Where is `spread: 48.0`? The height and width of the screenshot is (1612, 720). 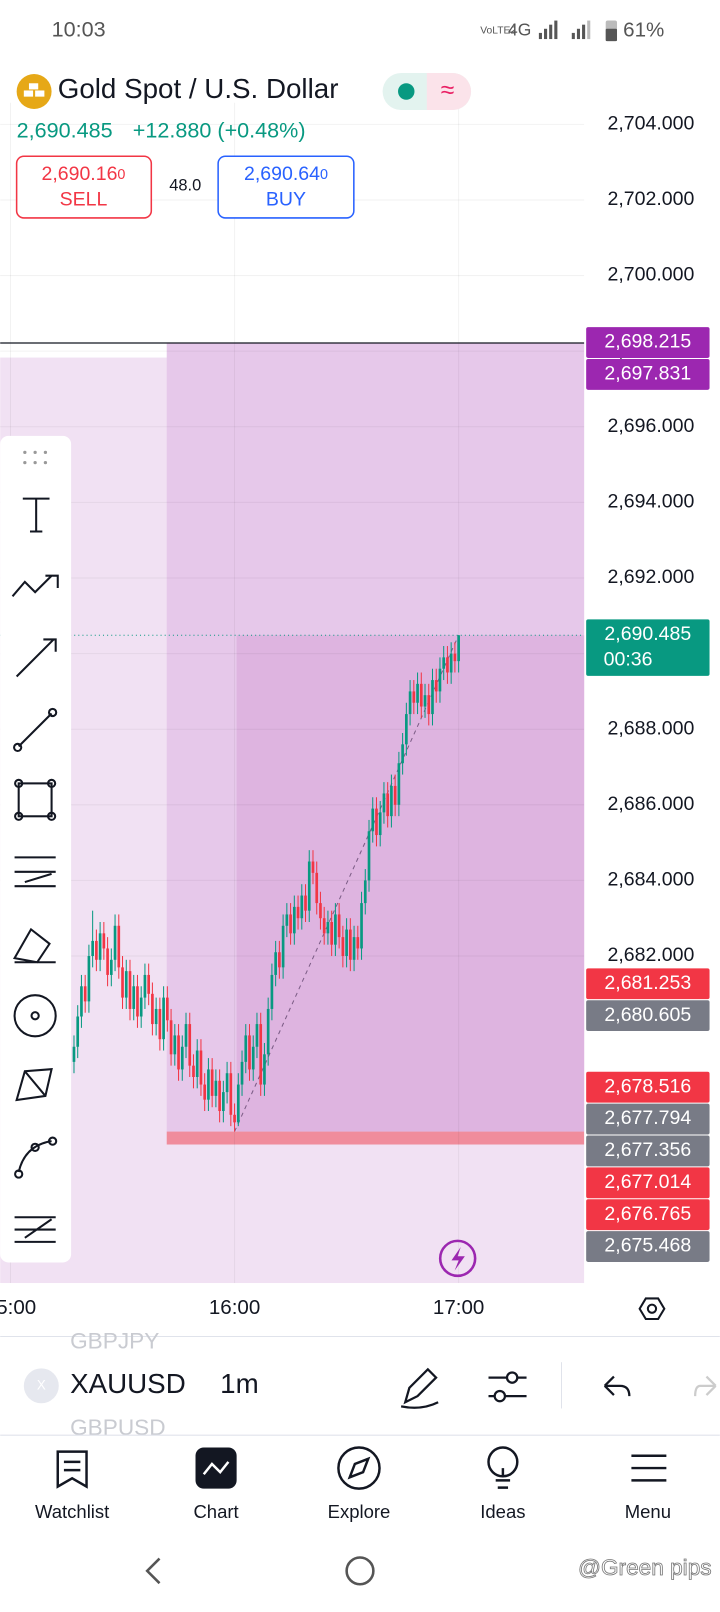
spread: 48.0 is located at coordinates (185, 185).